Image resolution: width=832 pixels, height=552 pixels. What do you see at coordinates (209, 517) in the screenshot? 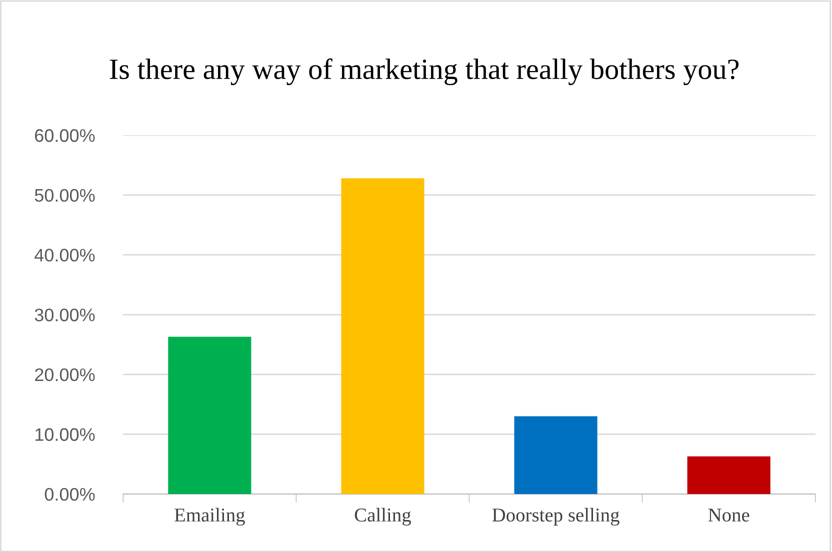
I see `x-tick-label: Emailing` at bounding box center [209, 517].